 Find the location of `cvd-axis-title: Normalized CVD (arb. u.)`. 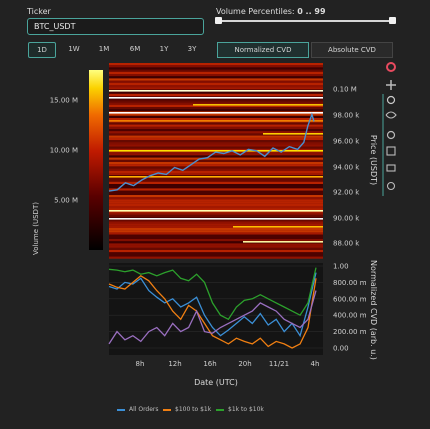

cvd-axis-title: Normalized CVD (arb. u.) is located at coordinates (373, 310).